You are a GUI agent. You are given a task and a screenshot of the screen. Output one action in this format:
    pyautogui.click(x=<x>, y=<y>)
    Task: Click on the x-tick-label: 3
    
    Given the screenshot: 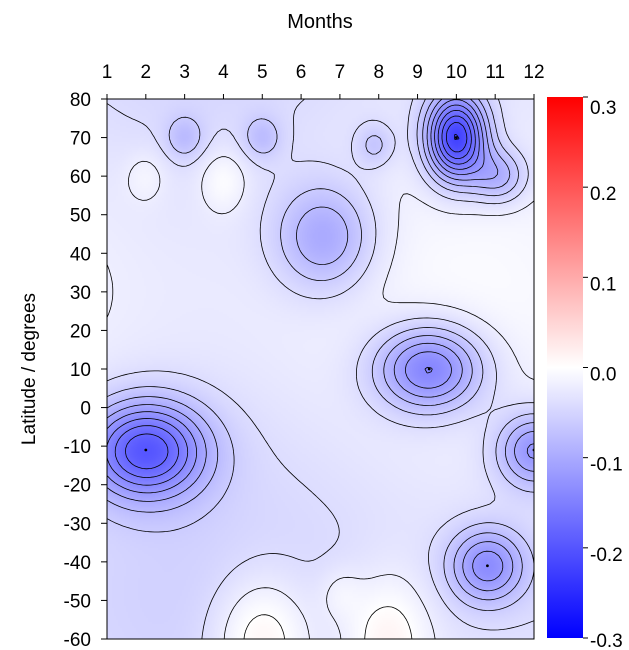 What is the action you would take?
    pyautogui.click(x=184, y=72)
    